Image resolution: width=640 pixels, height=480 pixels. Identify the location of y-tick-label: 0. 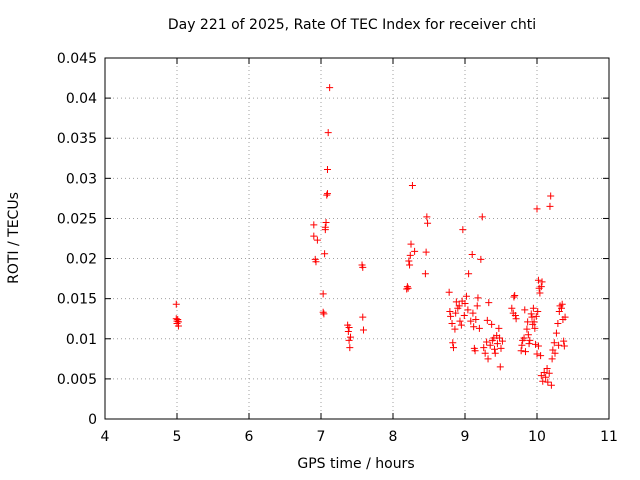
(92, 420).